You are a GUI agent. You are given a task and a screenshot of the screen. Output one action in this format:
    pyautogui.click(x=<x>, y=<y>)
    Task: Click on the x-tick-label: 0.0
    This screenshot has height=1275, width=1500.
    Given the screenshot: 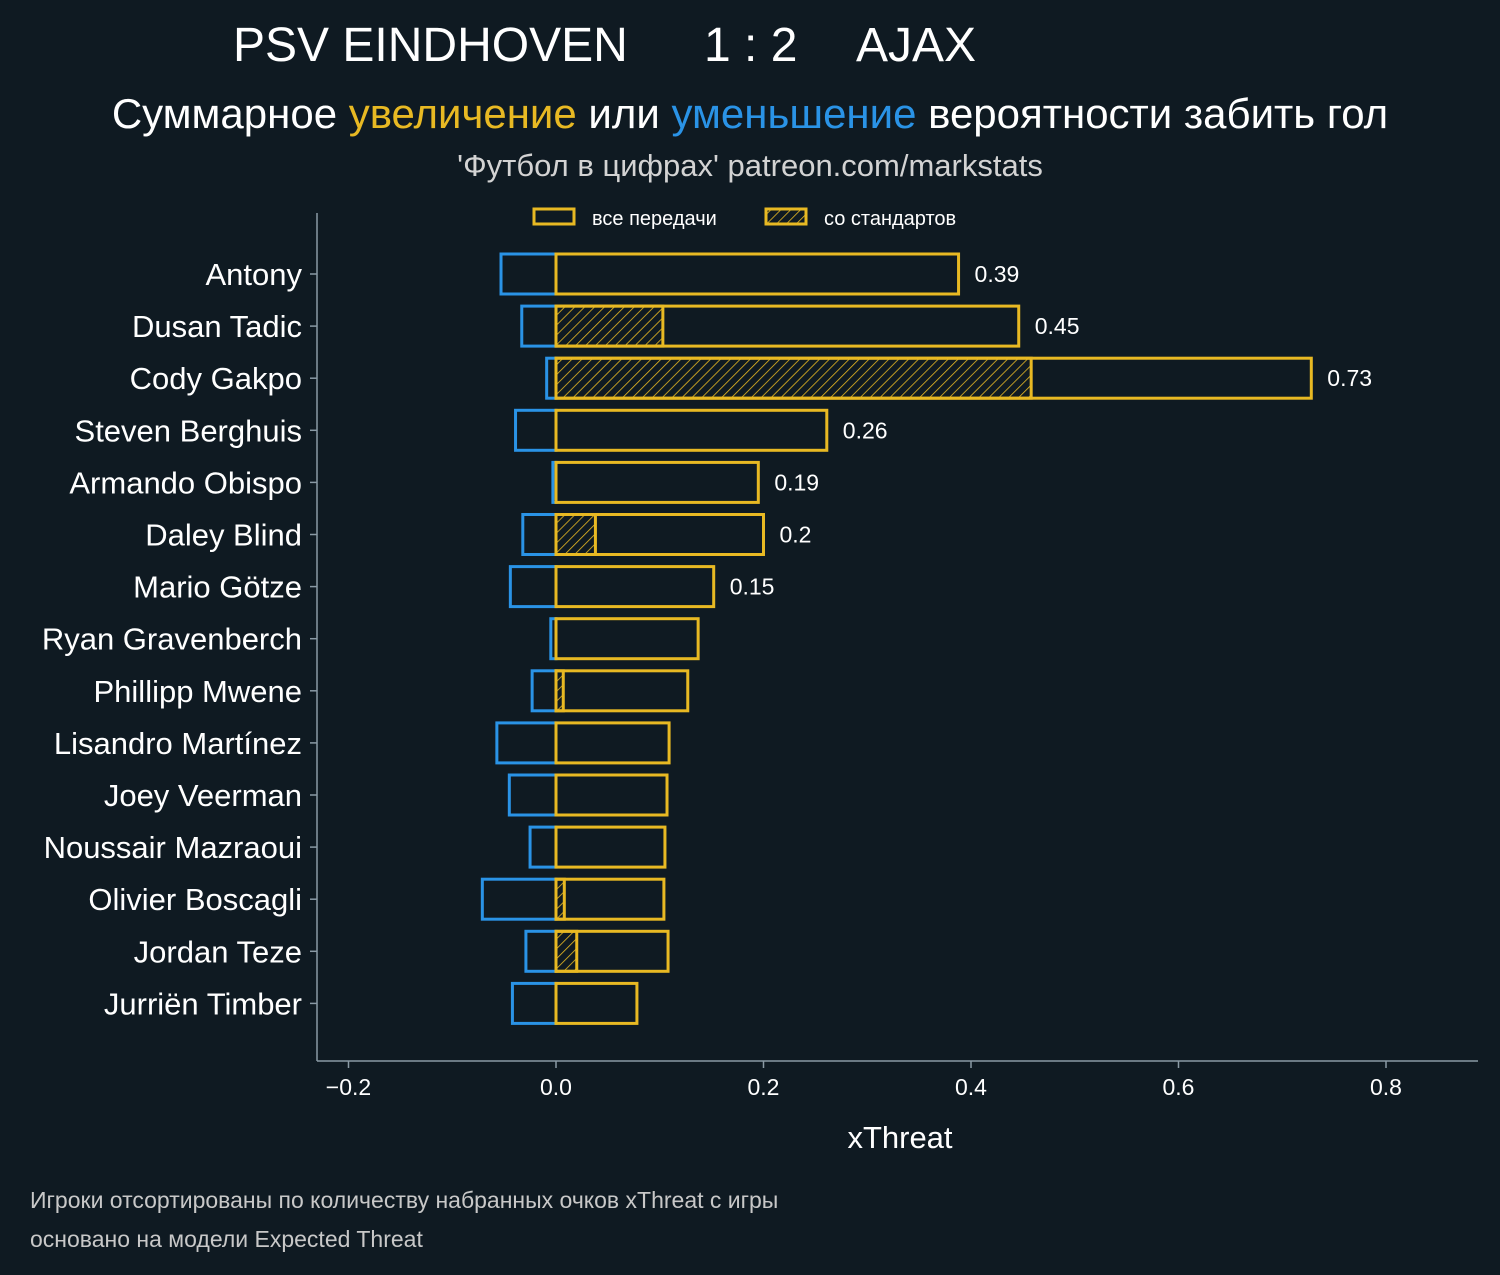 What is the action you would take?
    pyautogui.click(x=556, y=1087)
    